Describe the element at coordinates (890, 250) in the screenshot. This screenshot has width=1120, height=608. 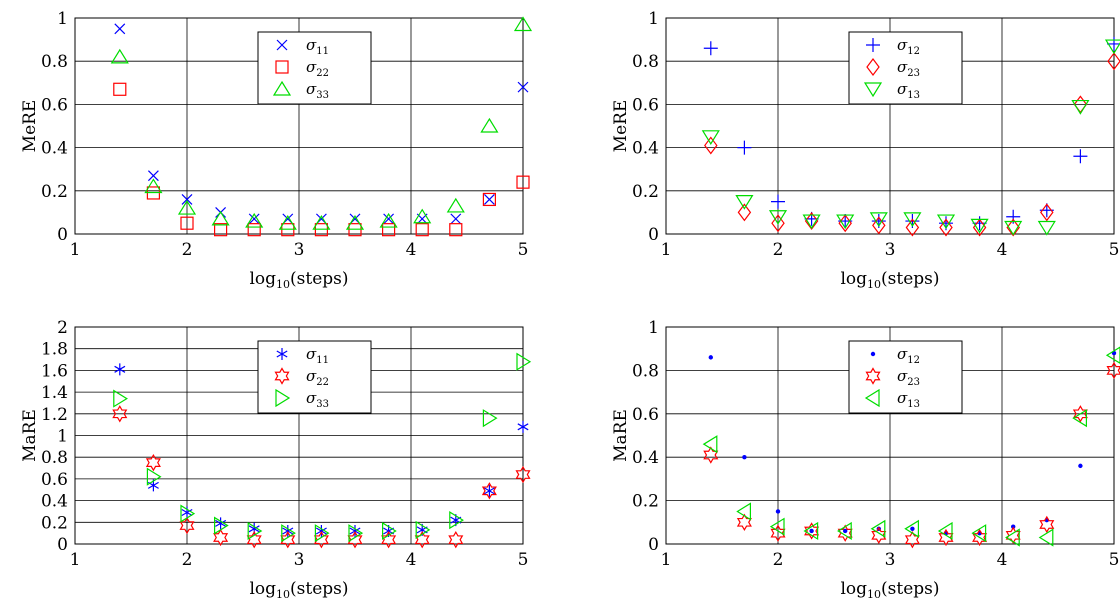
I see `x-tick-label: 3` at that location.